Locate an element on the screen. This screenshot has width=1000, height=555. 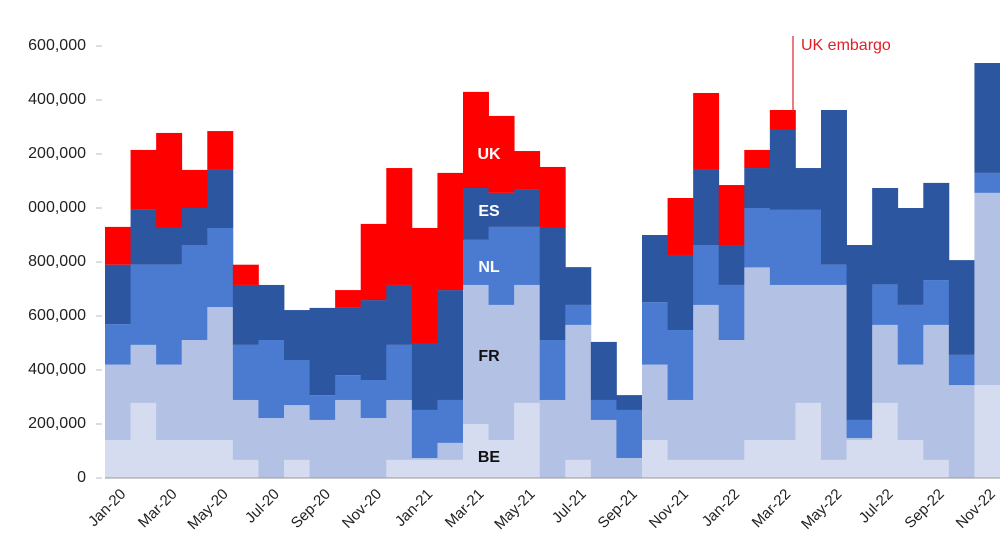
x-tick-label: May-20 is located at coordinates (207, 509).